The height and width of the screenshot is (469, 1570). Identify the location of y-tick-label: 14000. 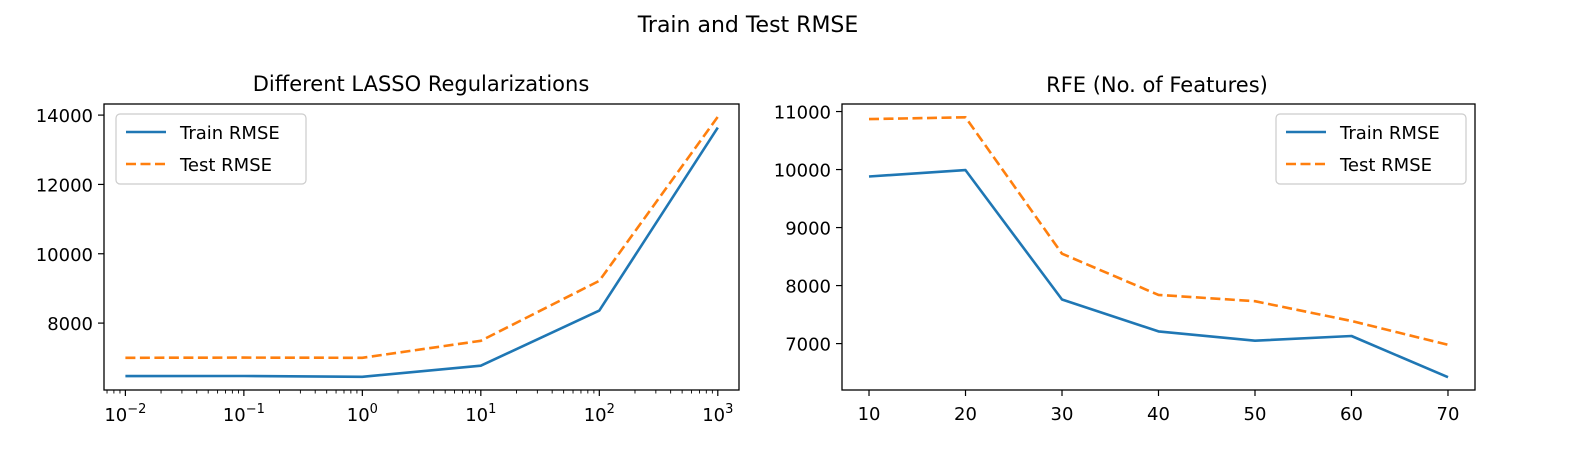
(64, 116).